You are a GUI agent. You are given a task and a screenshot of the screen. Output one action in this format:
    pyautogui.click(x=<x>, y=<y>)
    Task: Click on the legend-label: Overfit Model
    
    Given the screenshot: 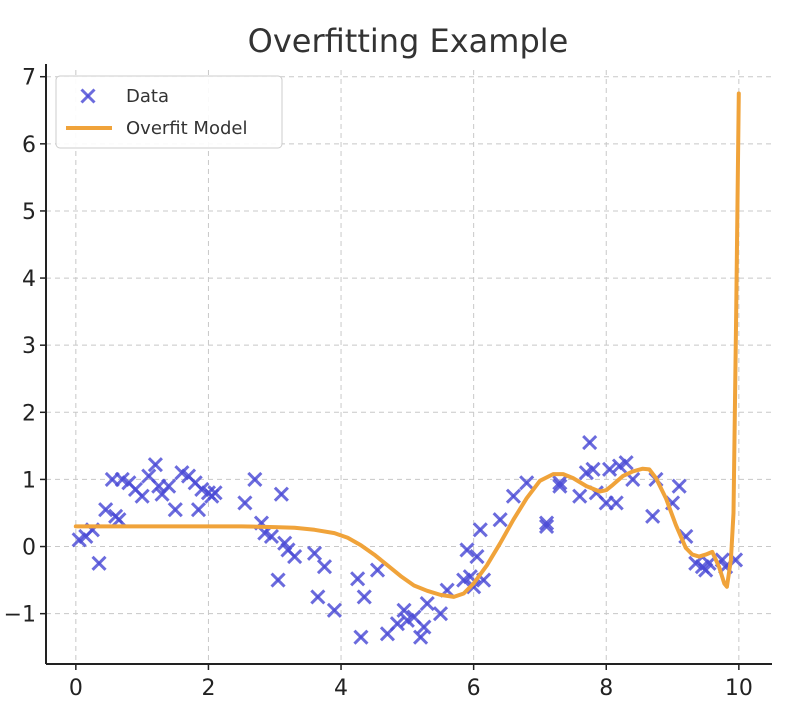 What is the action you would take?
    pyautogui.click(x=186, y=128)
    